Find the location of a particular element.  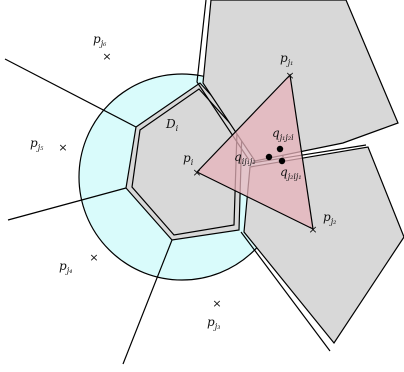

site-marker-p-i: × is located at coordinates (196, 172).